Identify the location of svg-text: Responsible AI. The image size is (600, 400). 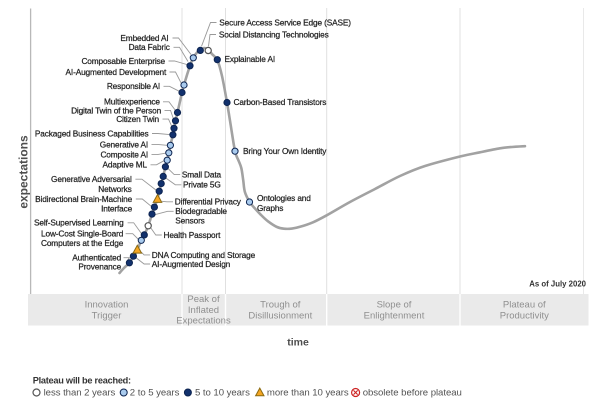
(133, 86).